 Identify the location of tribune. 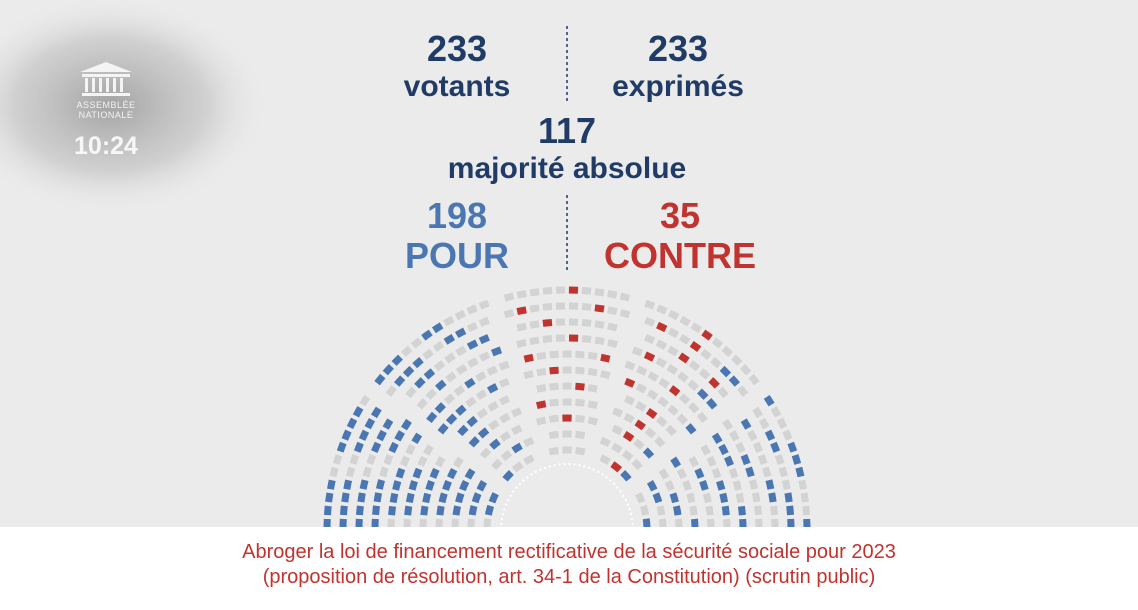
(567, 497).